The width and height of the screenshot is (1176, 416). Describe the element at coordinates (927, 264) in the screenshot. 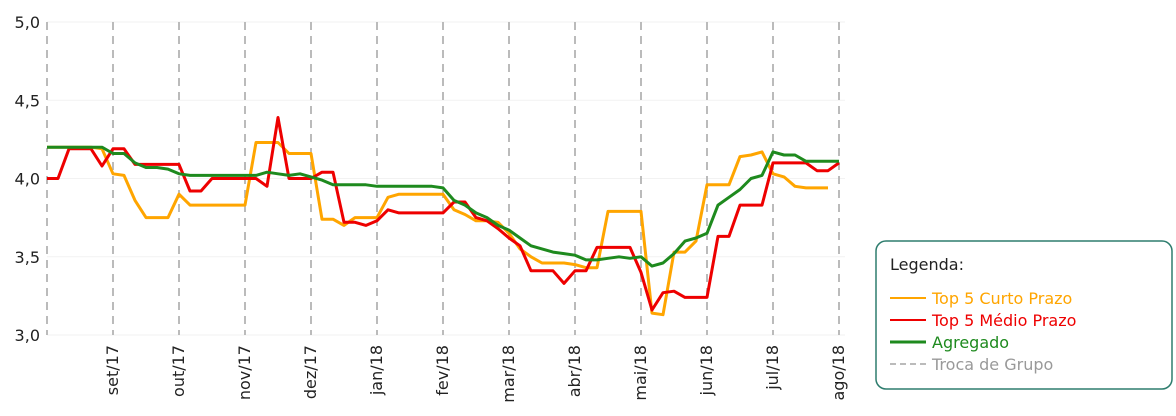

I see `legend-title: Legenda:` at that location.